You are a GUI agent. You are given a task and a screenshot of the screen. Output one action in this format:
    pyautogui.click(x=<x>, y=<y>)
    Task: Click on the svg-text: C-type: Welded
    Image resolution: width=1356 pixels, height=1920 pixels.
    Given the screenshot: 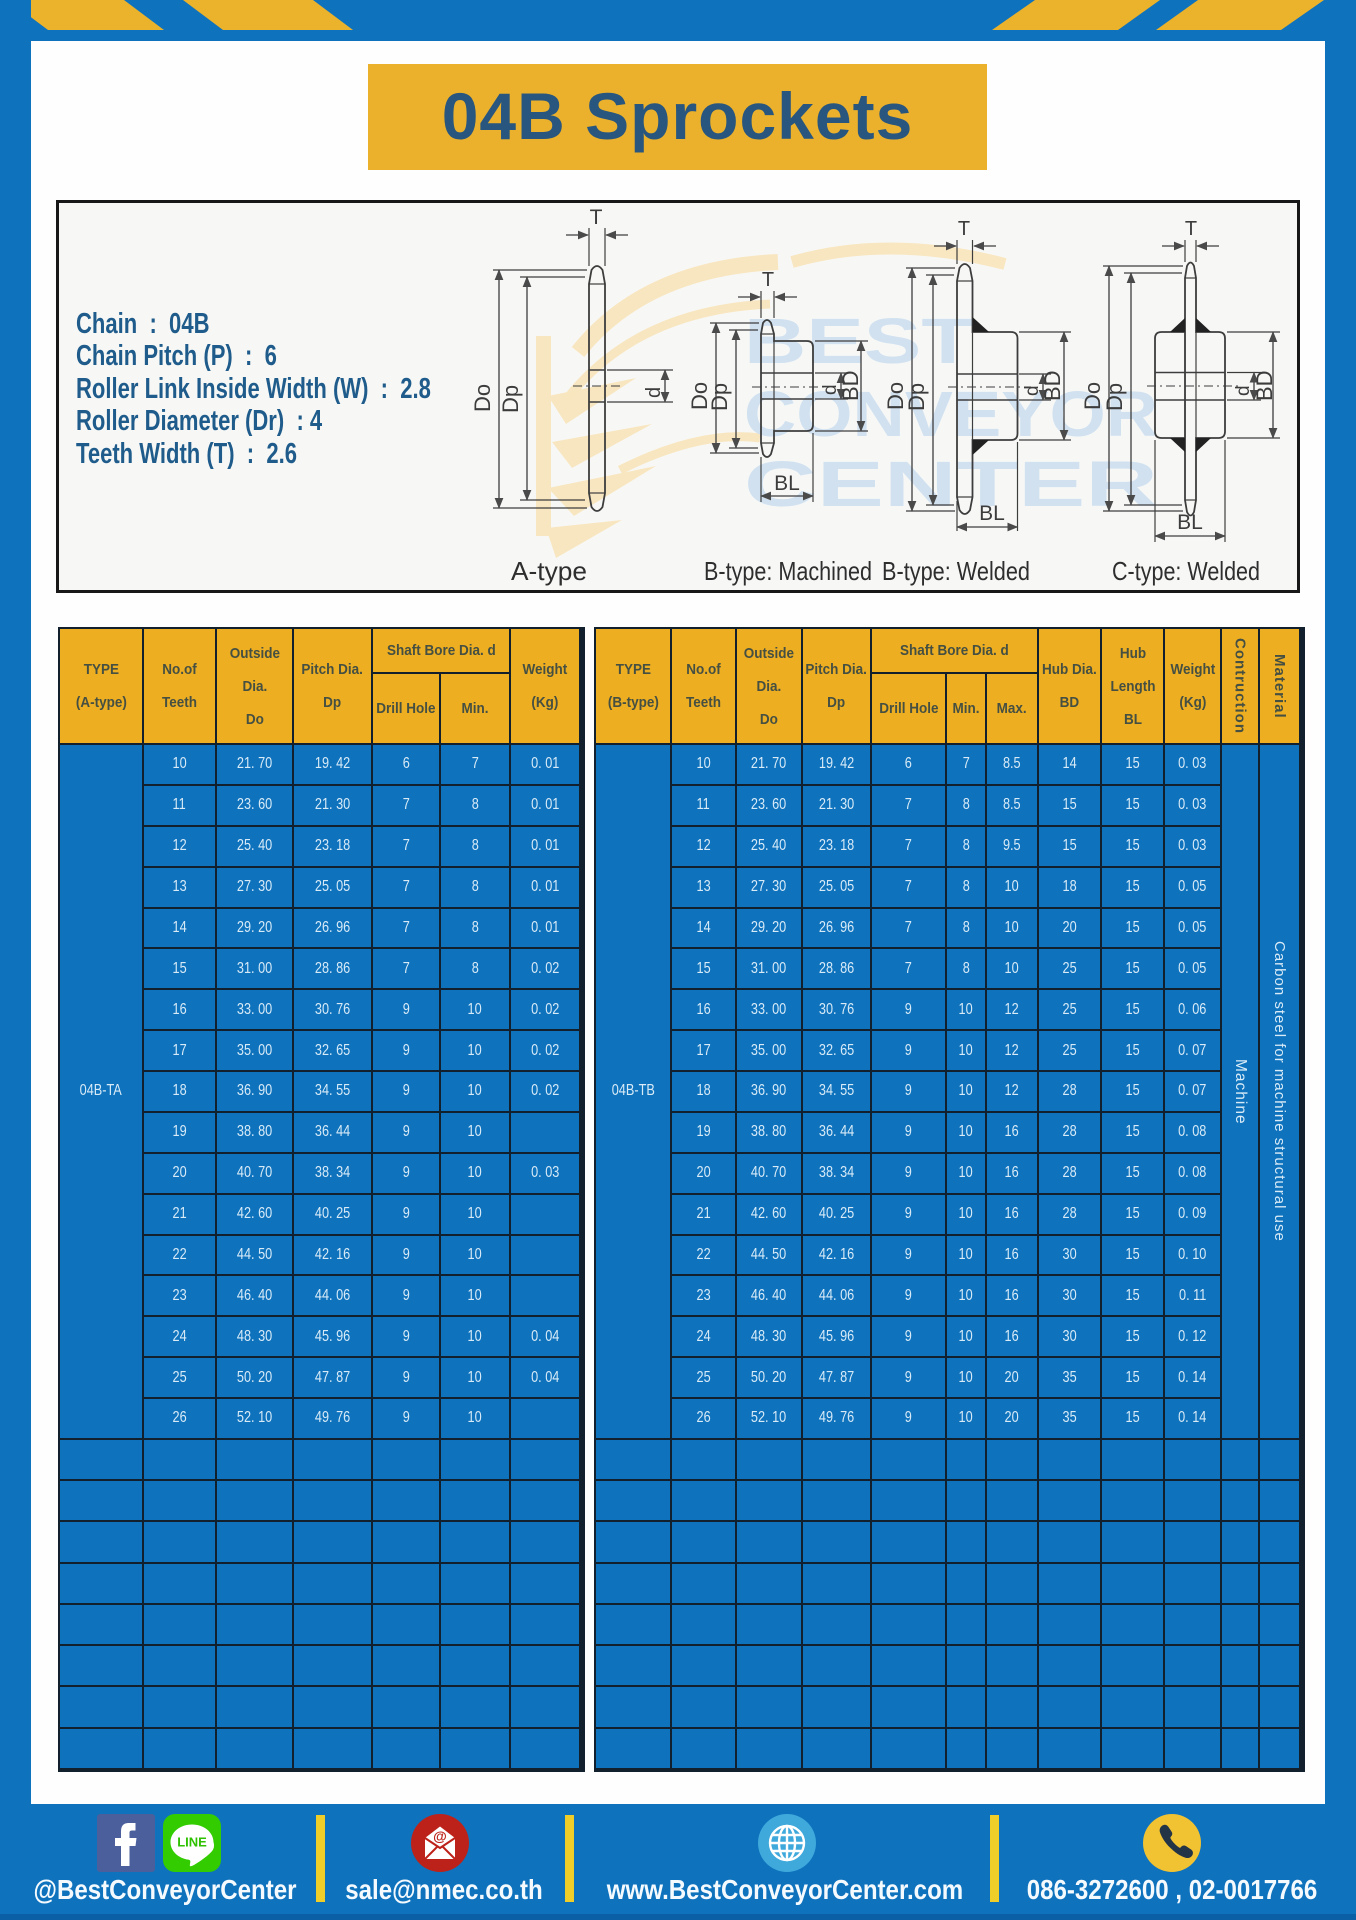 What is the action you would take?
    pyautogui.click(x=1186, y=571)
    